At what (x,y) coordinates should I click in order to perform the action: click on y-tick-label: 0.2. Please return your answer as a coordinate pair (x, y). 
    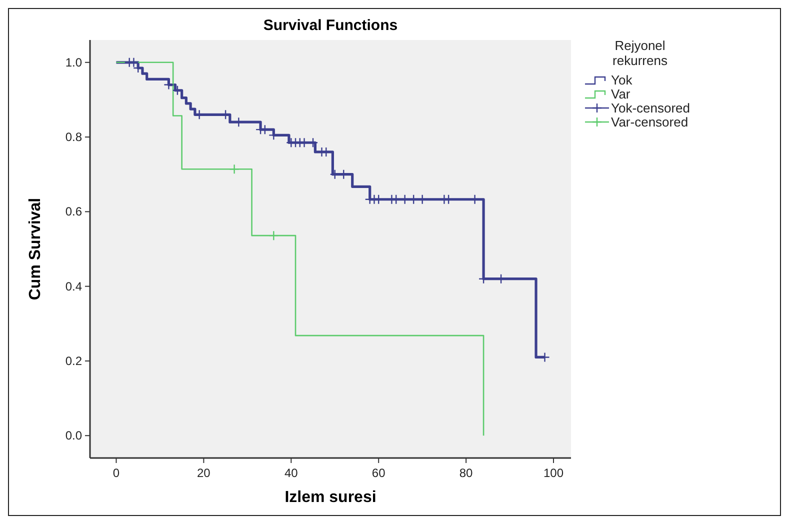
    Looking at the image, I should click on (73, 361).